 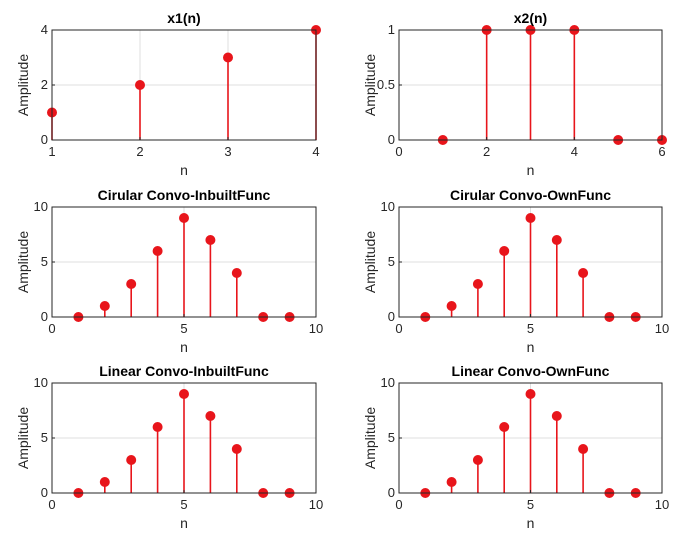 I want to click on y-tick-label: 0.5, so click(x=386, y=84).